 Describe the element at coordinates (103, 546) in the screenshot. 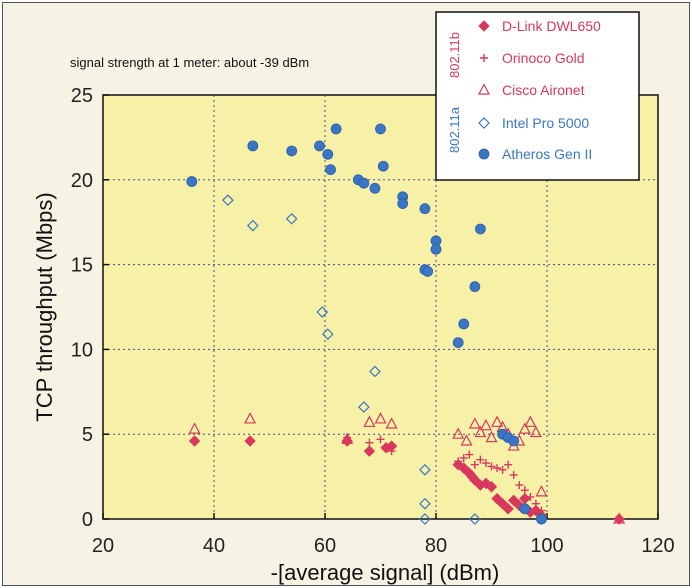

I see `x-tick-label: 20` at that location.